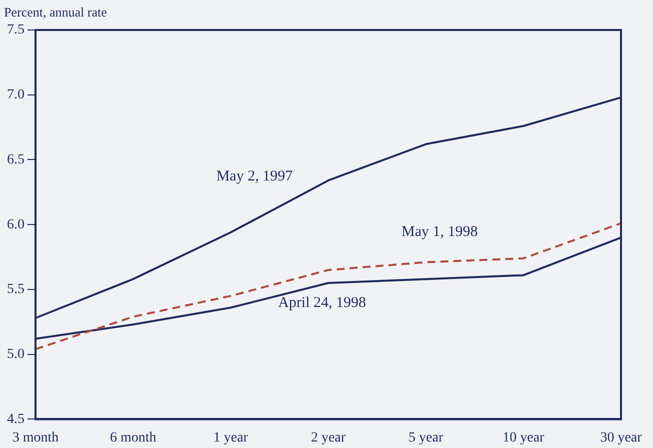 Image resolution: width=653 pixels, height=448 pixels. What do you see at coordinates (322, 302) in the screenshot?
I see `series-label: April 24, 1998` at bounding box center [322, 302].